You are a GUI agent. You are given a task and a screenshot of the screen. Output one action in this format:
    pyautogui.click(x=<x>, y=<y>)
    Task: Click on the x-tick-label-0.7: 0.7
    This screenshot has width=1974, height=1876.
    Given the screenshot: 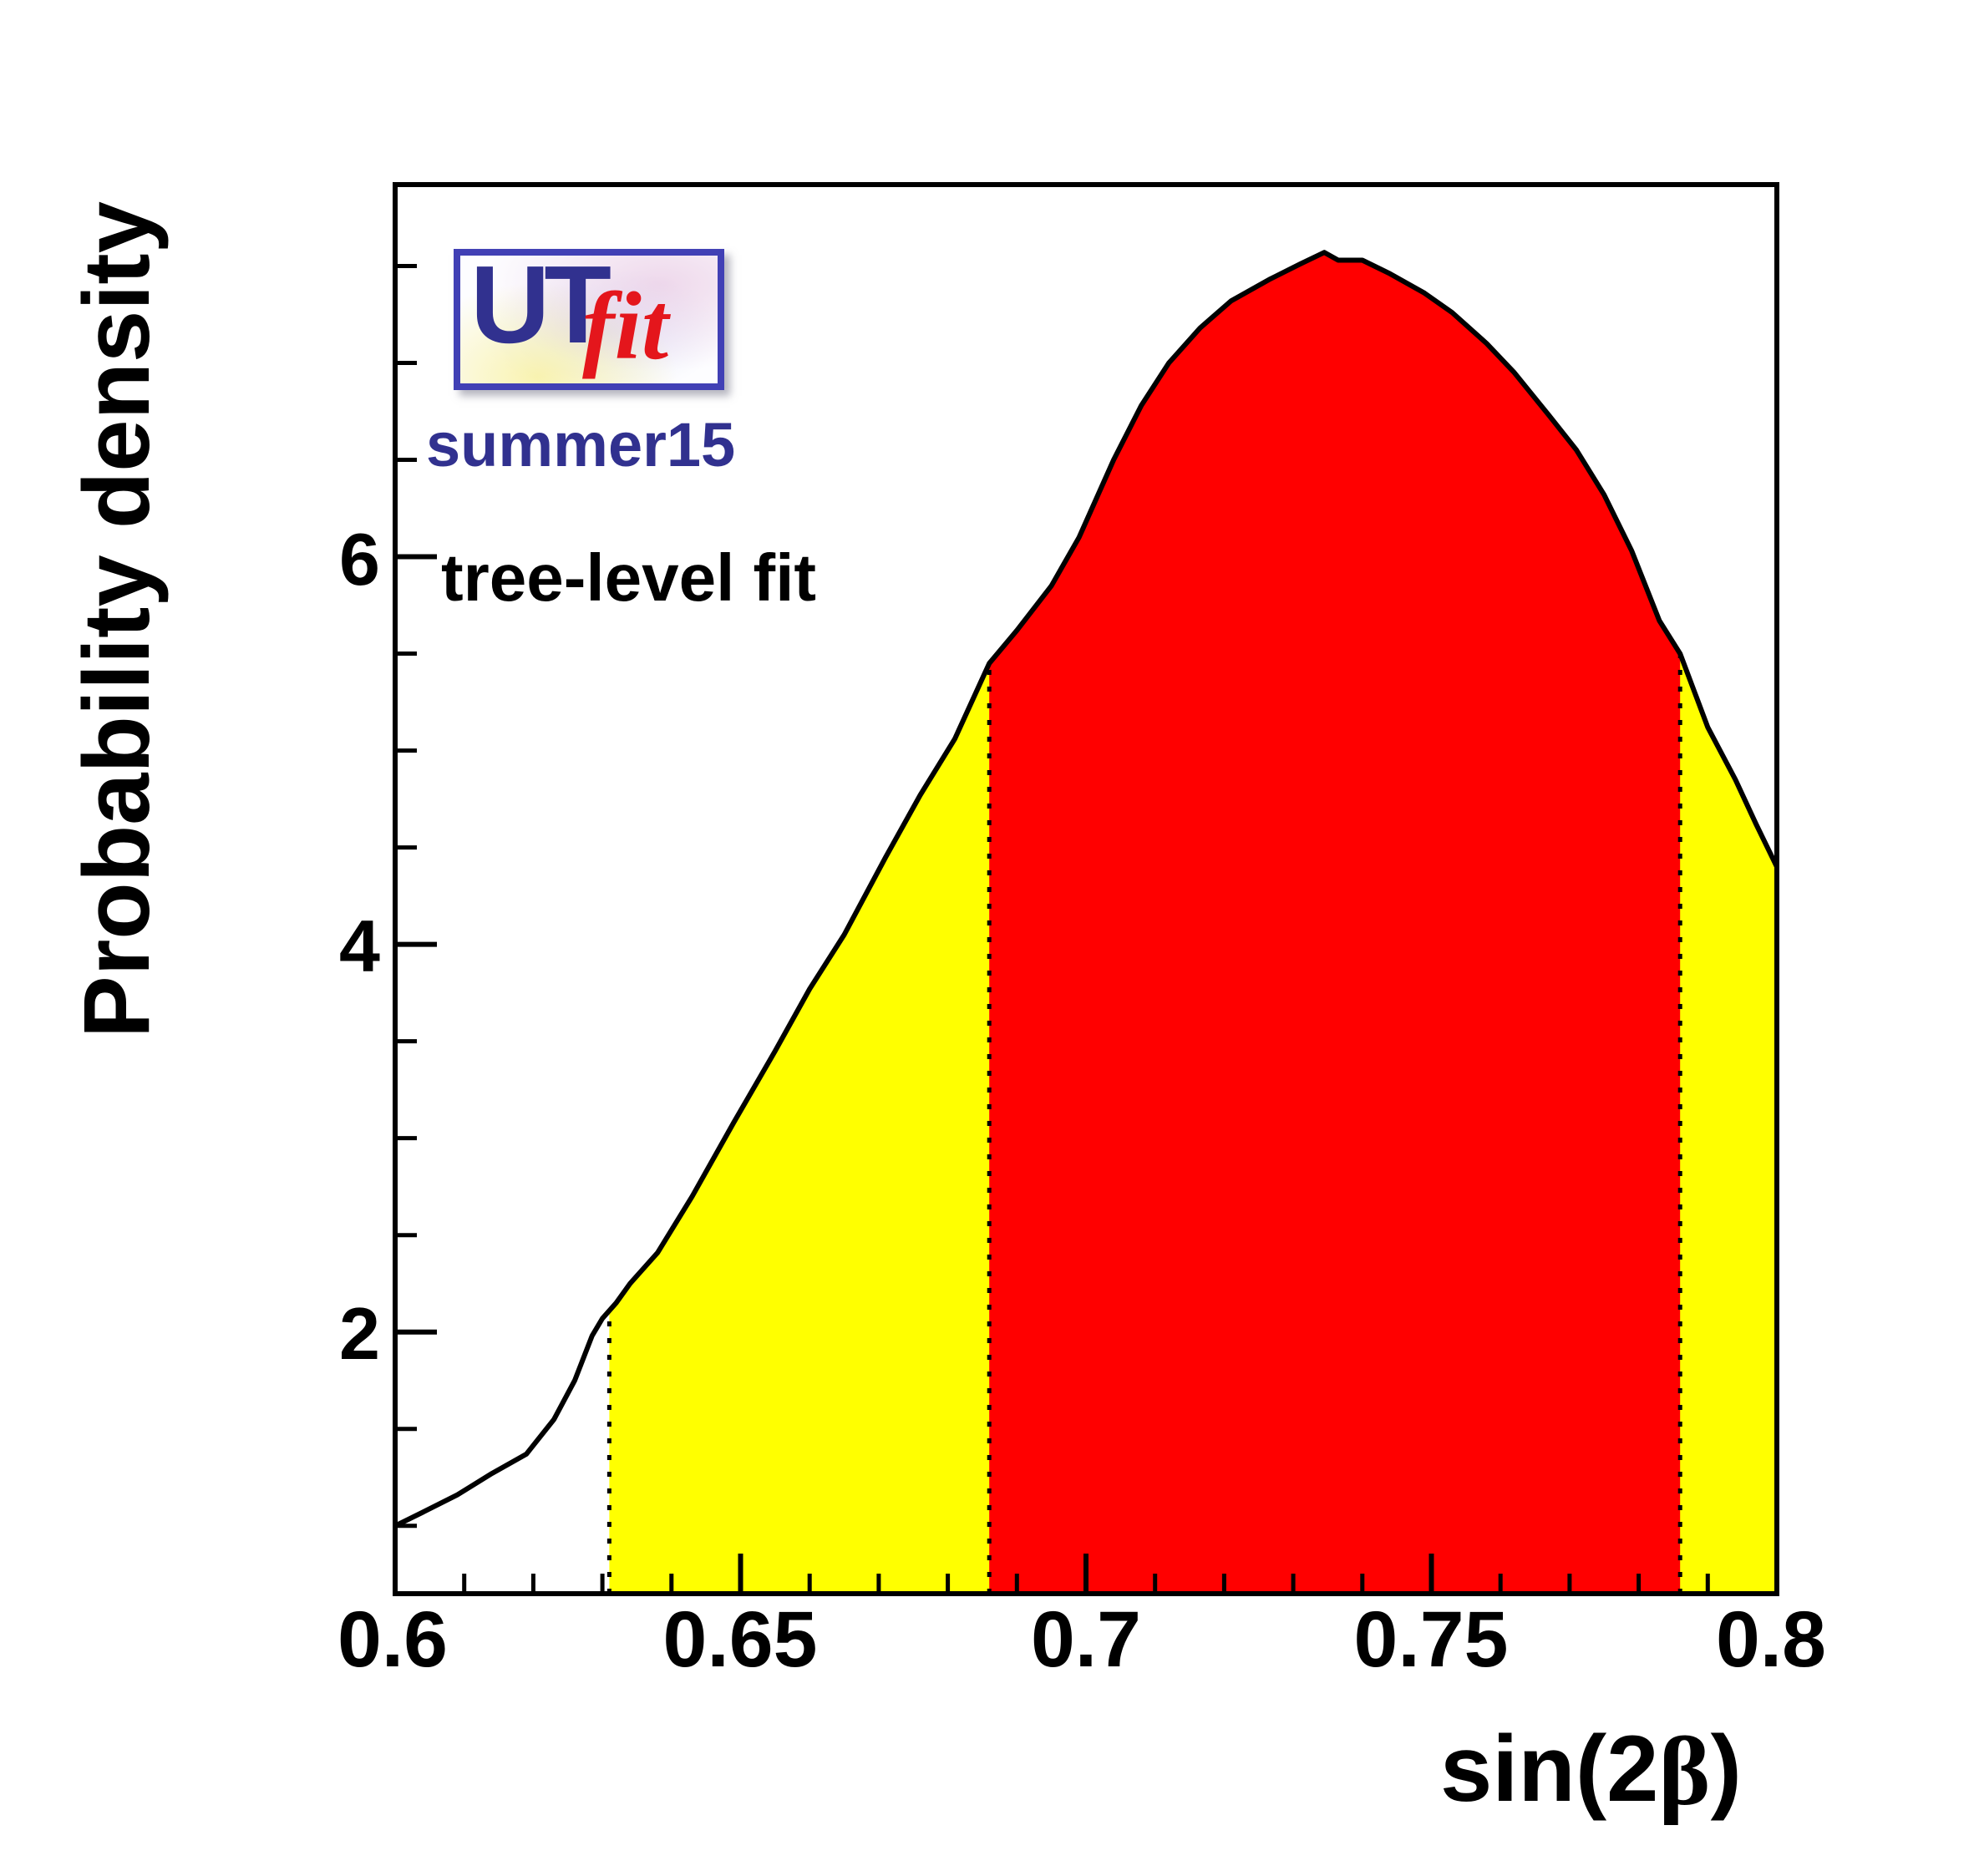 What is the action you would take?
    pyautogui.click(x=1086, y=1639)
    